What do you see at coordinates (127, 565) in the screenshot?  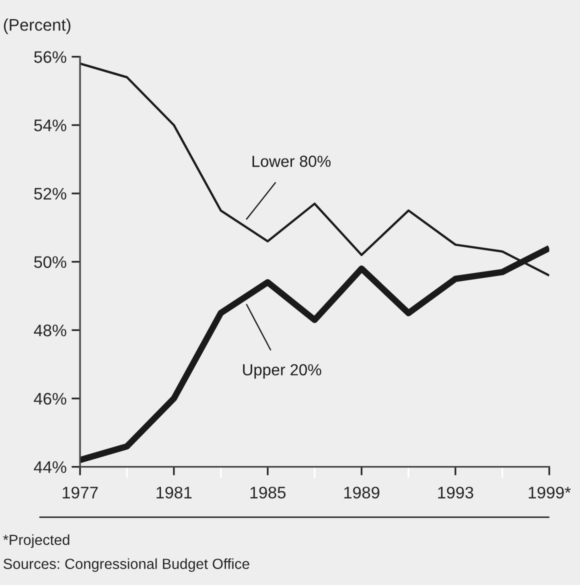 I see `source-note: Sources: Congressional Budget Office` at bounding box center [127, 565].